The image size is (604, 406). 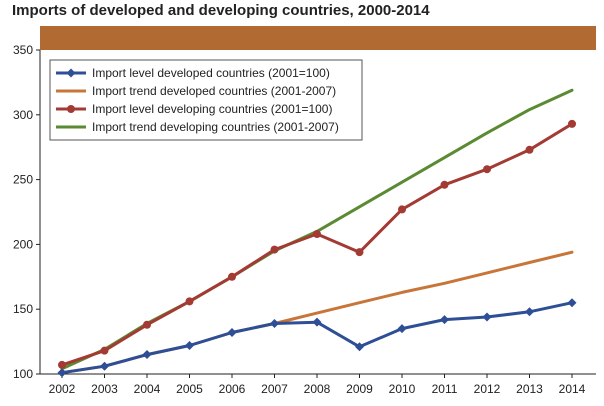 I want to click on x-tick-label: 2005, so click(x=189, y=389).